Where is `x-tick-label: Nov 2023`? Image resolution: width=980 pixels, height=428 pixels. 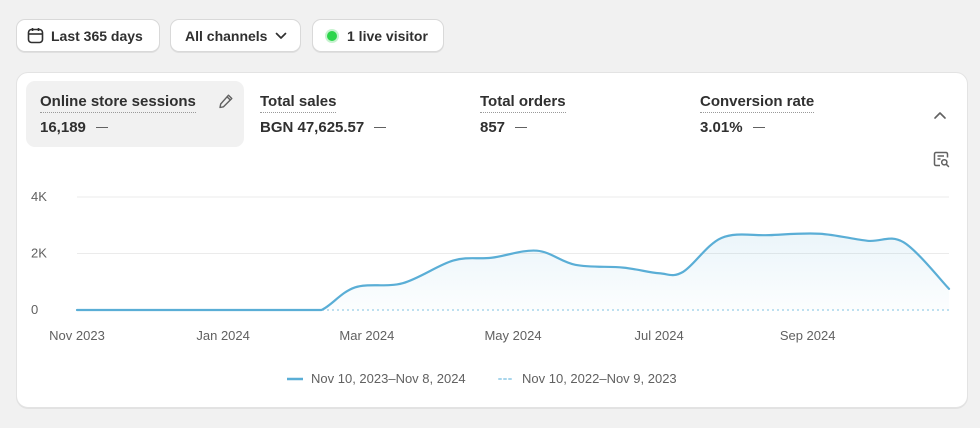 x-tick-label: Nov 2023 is located at coordinates (77, 335).